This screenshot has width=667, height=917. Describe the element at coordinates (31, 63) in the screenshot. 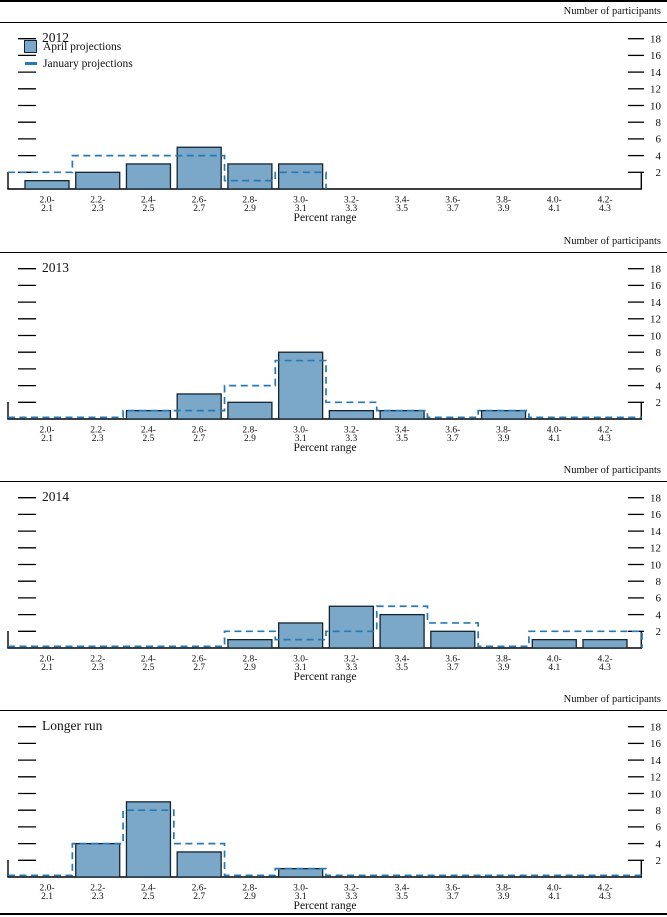

I see `january-dash-swatch-icon` at that location.